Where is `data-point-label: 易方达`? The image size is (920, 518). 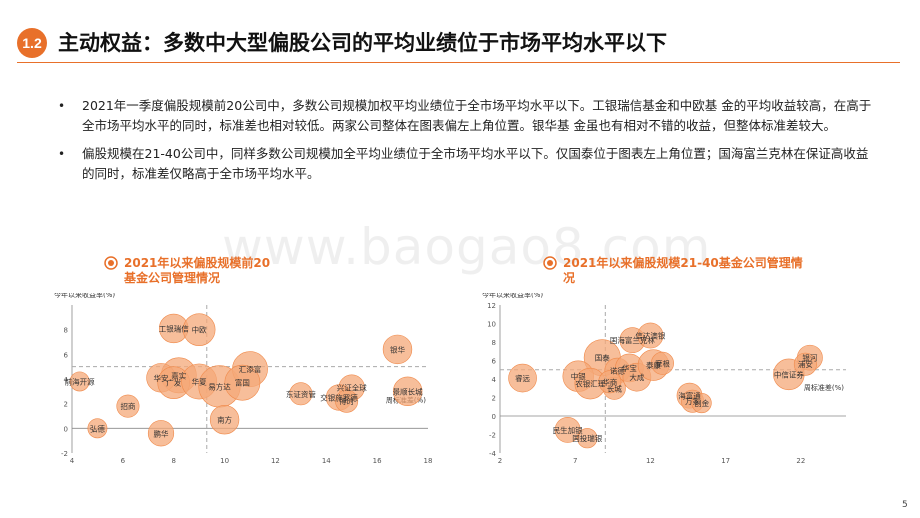 data-point-label: 易方达 is located at coordinates (219, 386).